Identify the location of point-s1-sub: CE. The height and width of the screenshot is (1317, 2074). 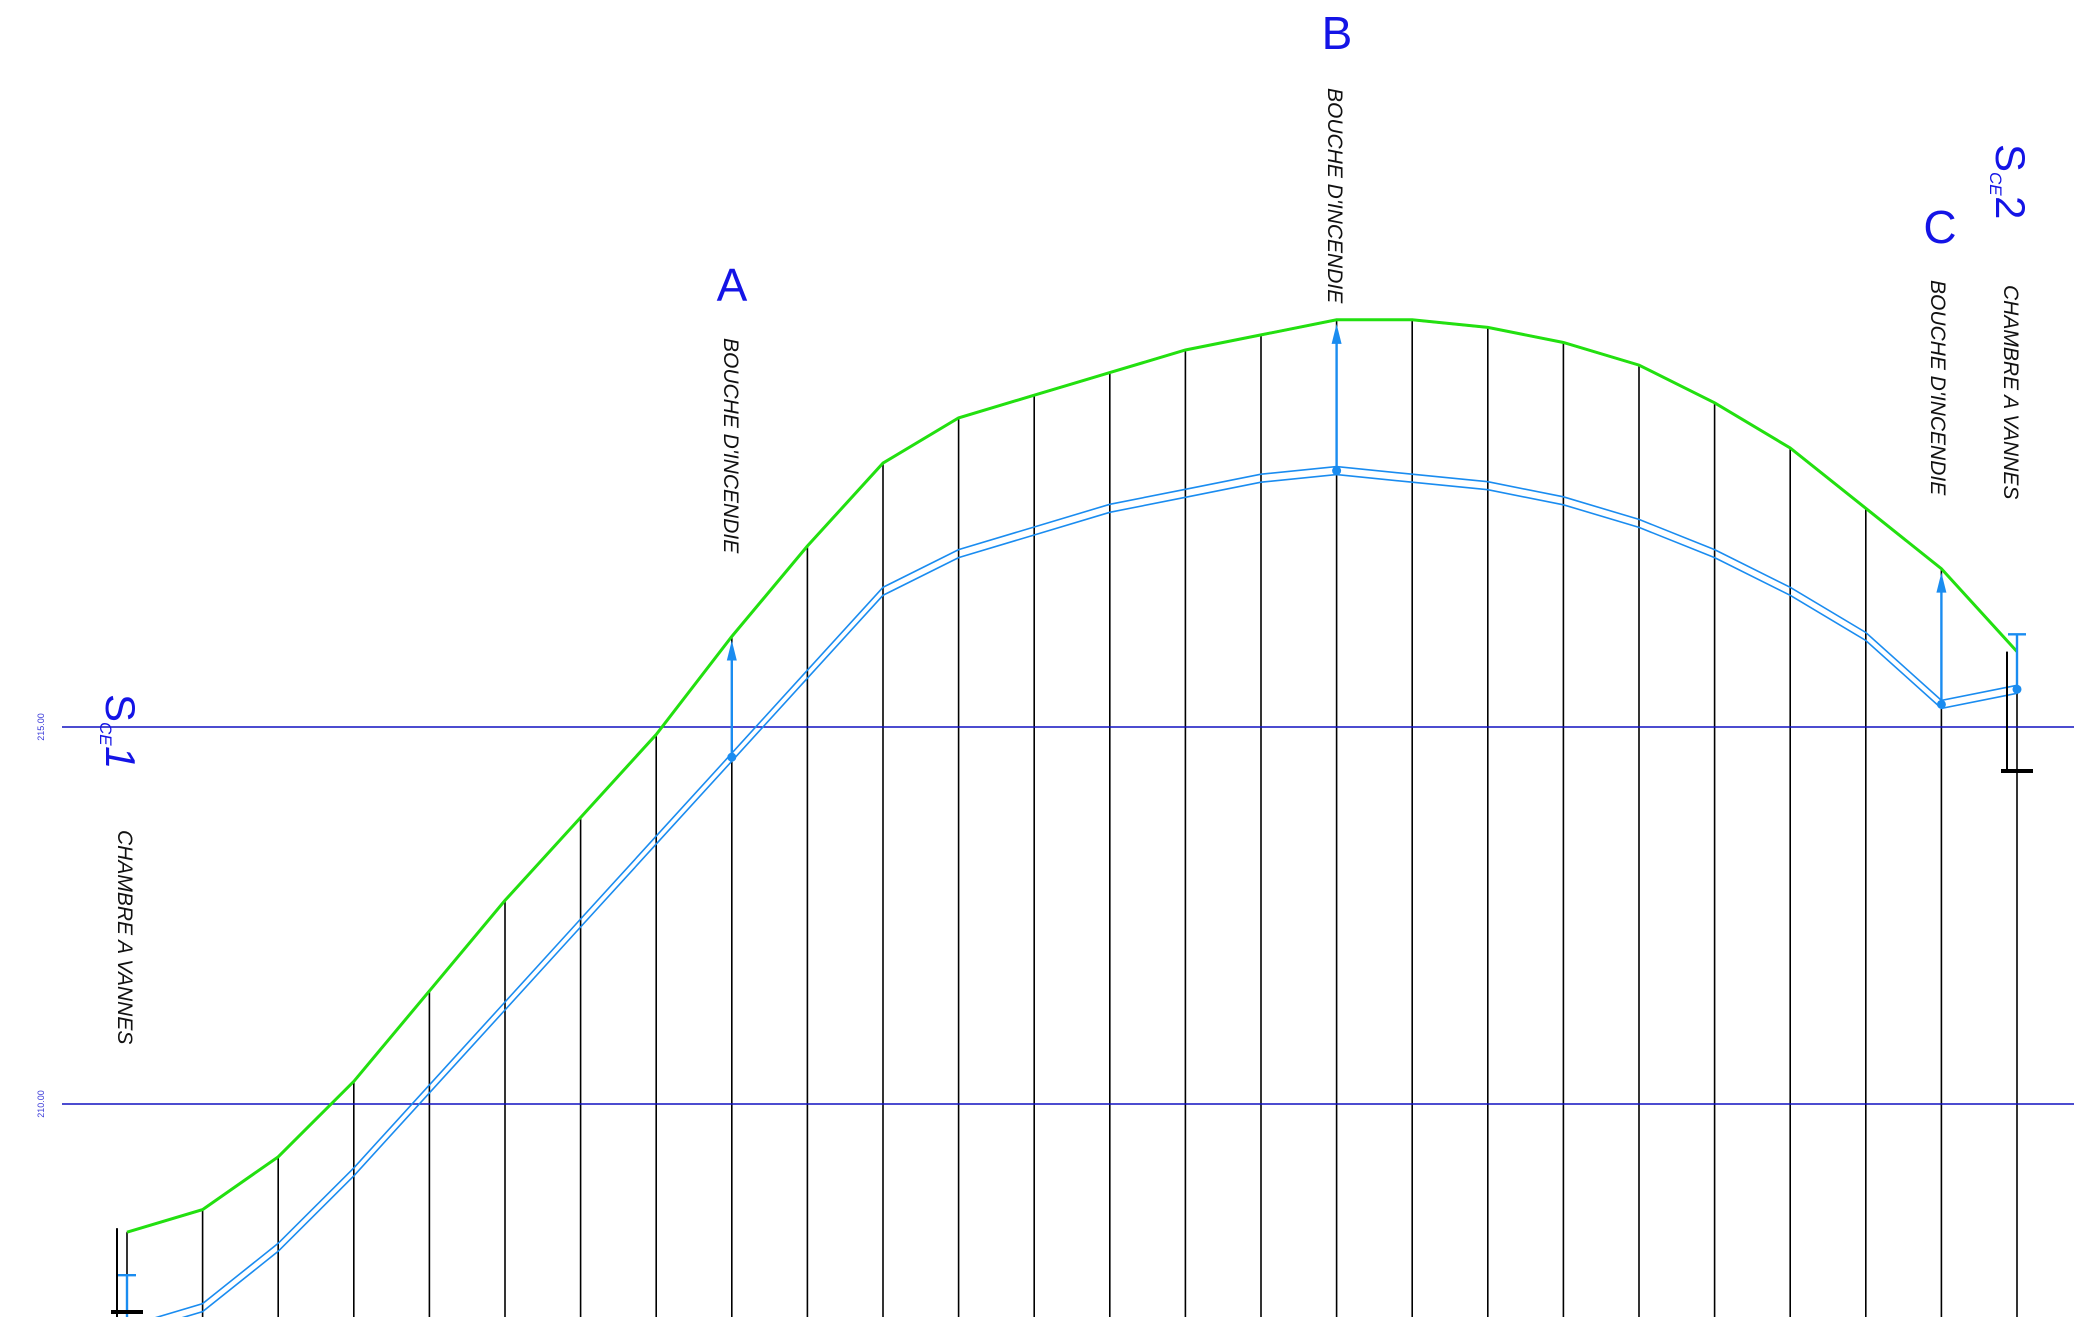
(105, 734).